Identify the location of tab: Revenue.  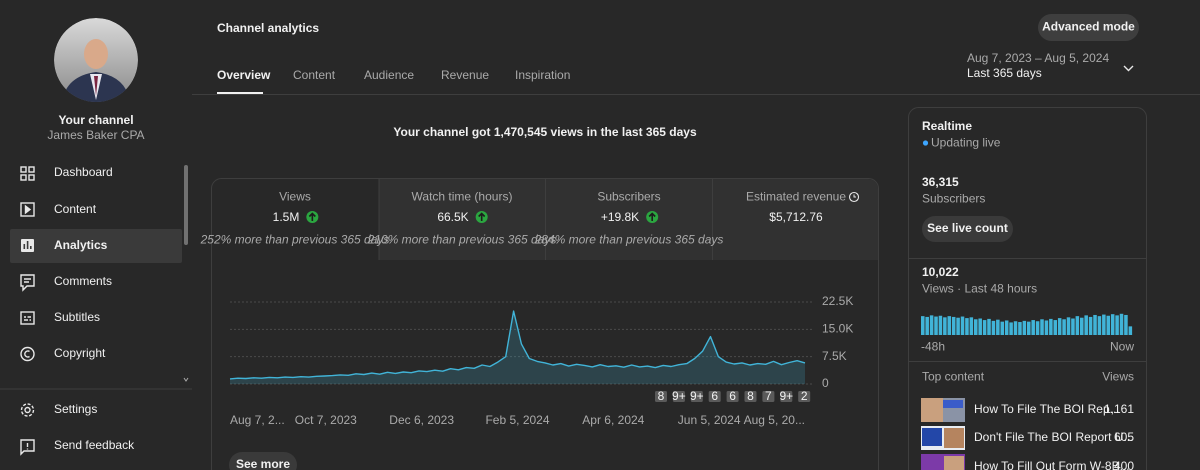
(465, 75).